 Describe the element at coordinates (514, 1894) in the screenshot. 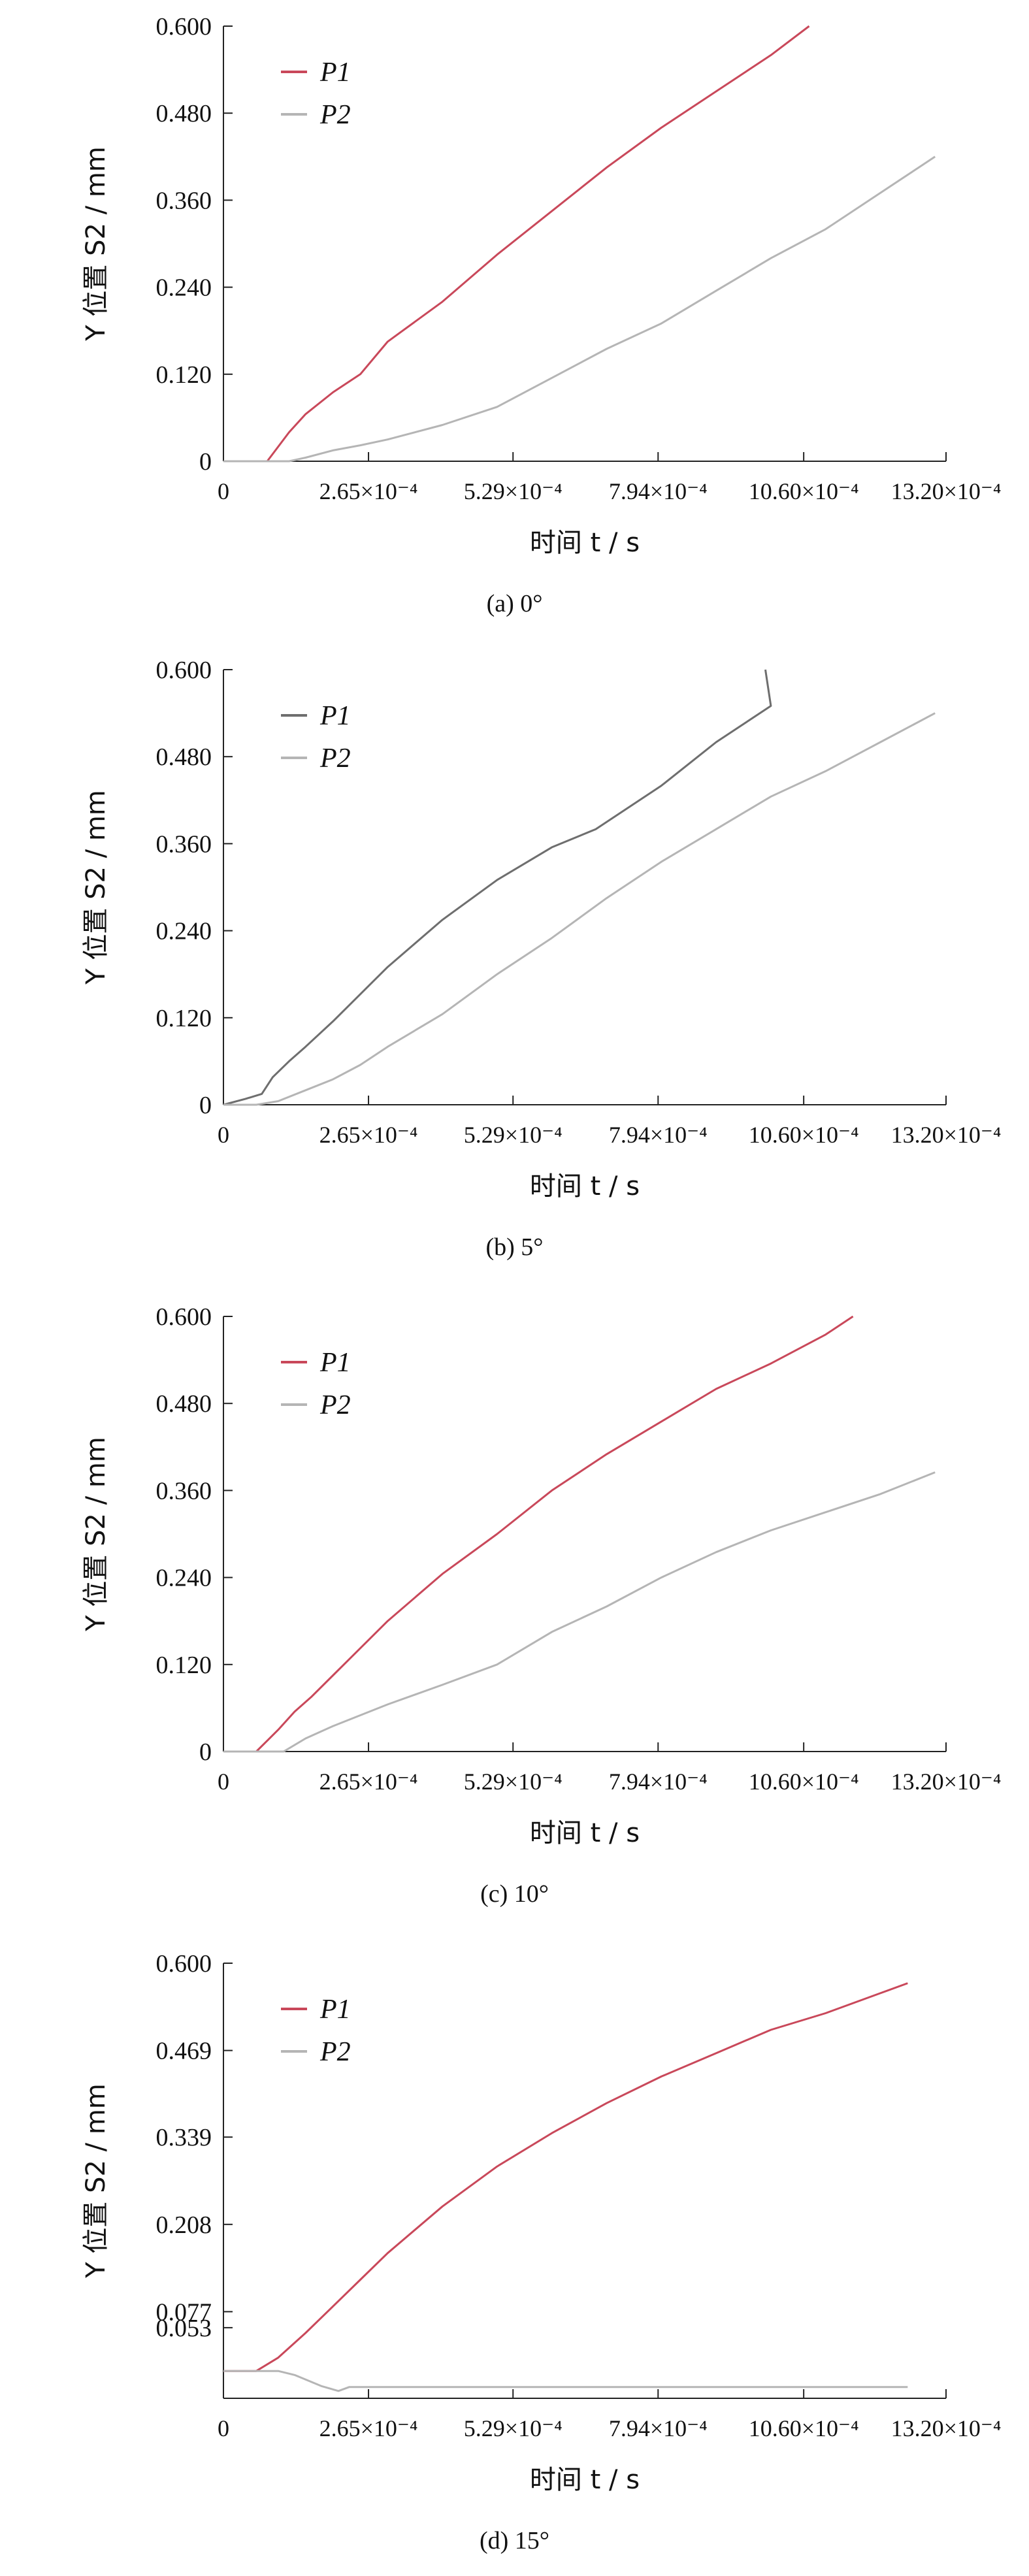

I see `chart-caption-c: (c) 10°` at that location.